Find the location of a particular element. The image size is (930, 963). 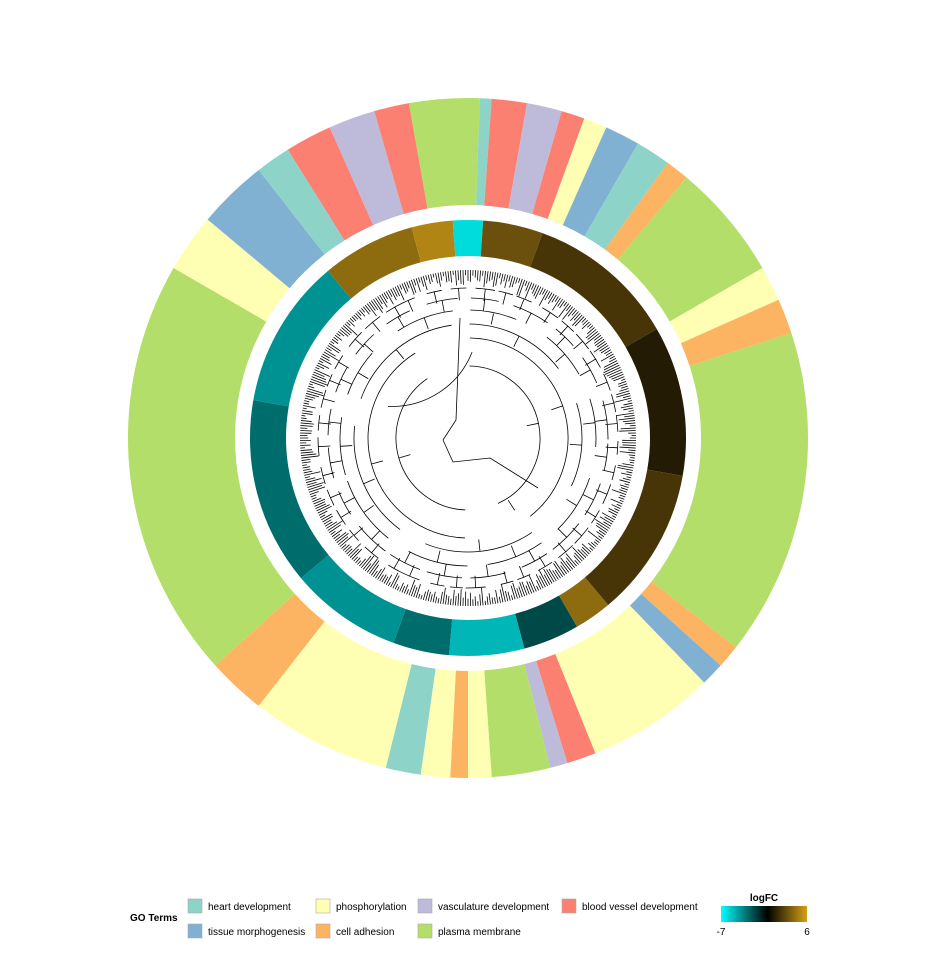

dendrogram-branches is located at coordinates (468, 438).